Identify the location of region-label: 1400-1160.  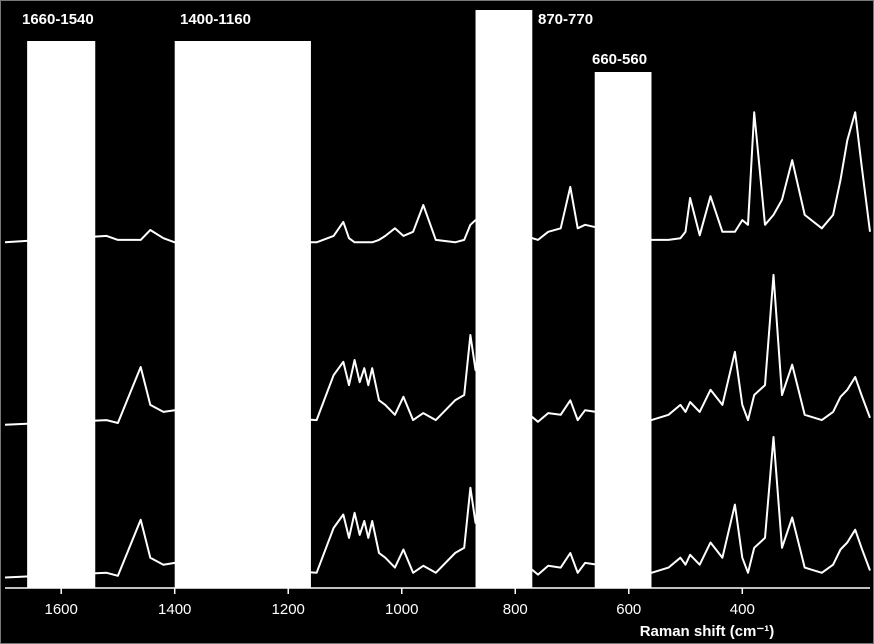
(215, 19).